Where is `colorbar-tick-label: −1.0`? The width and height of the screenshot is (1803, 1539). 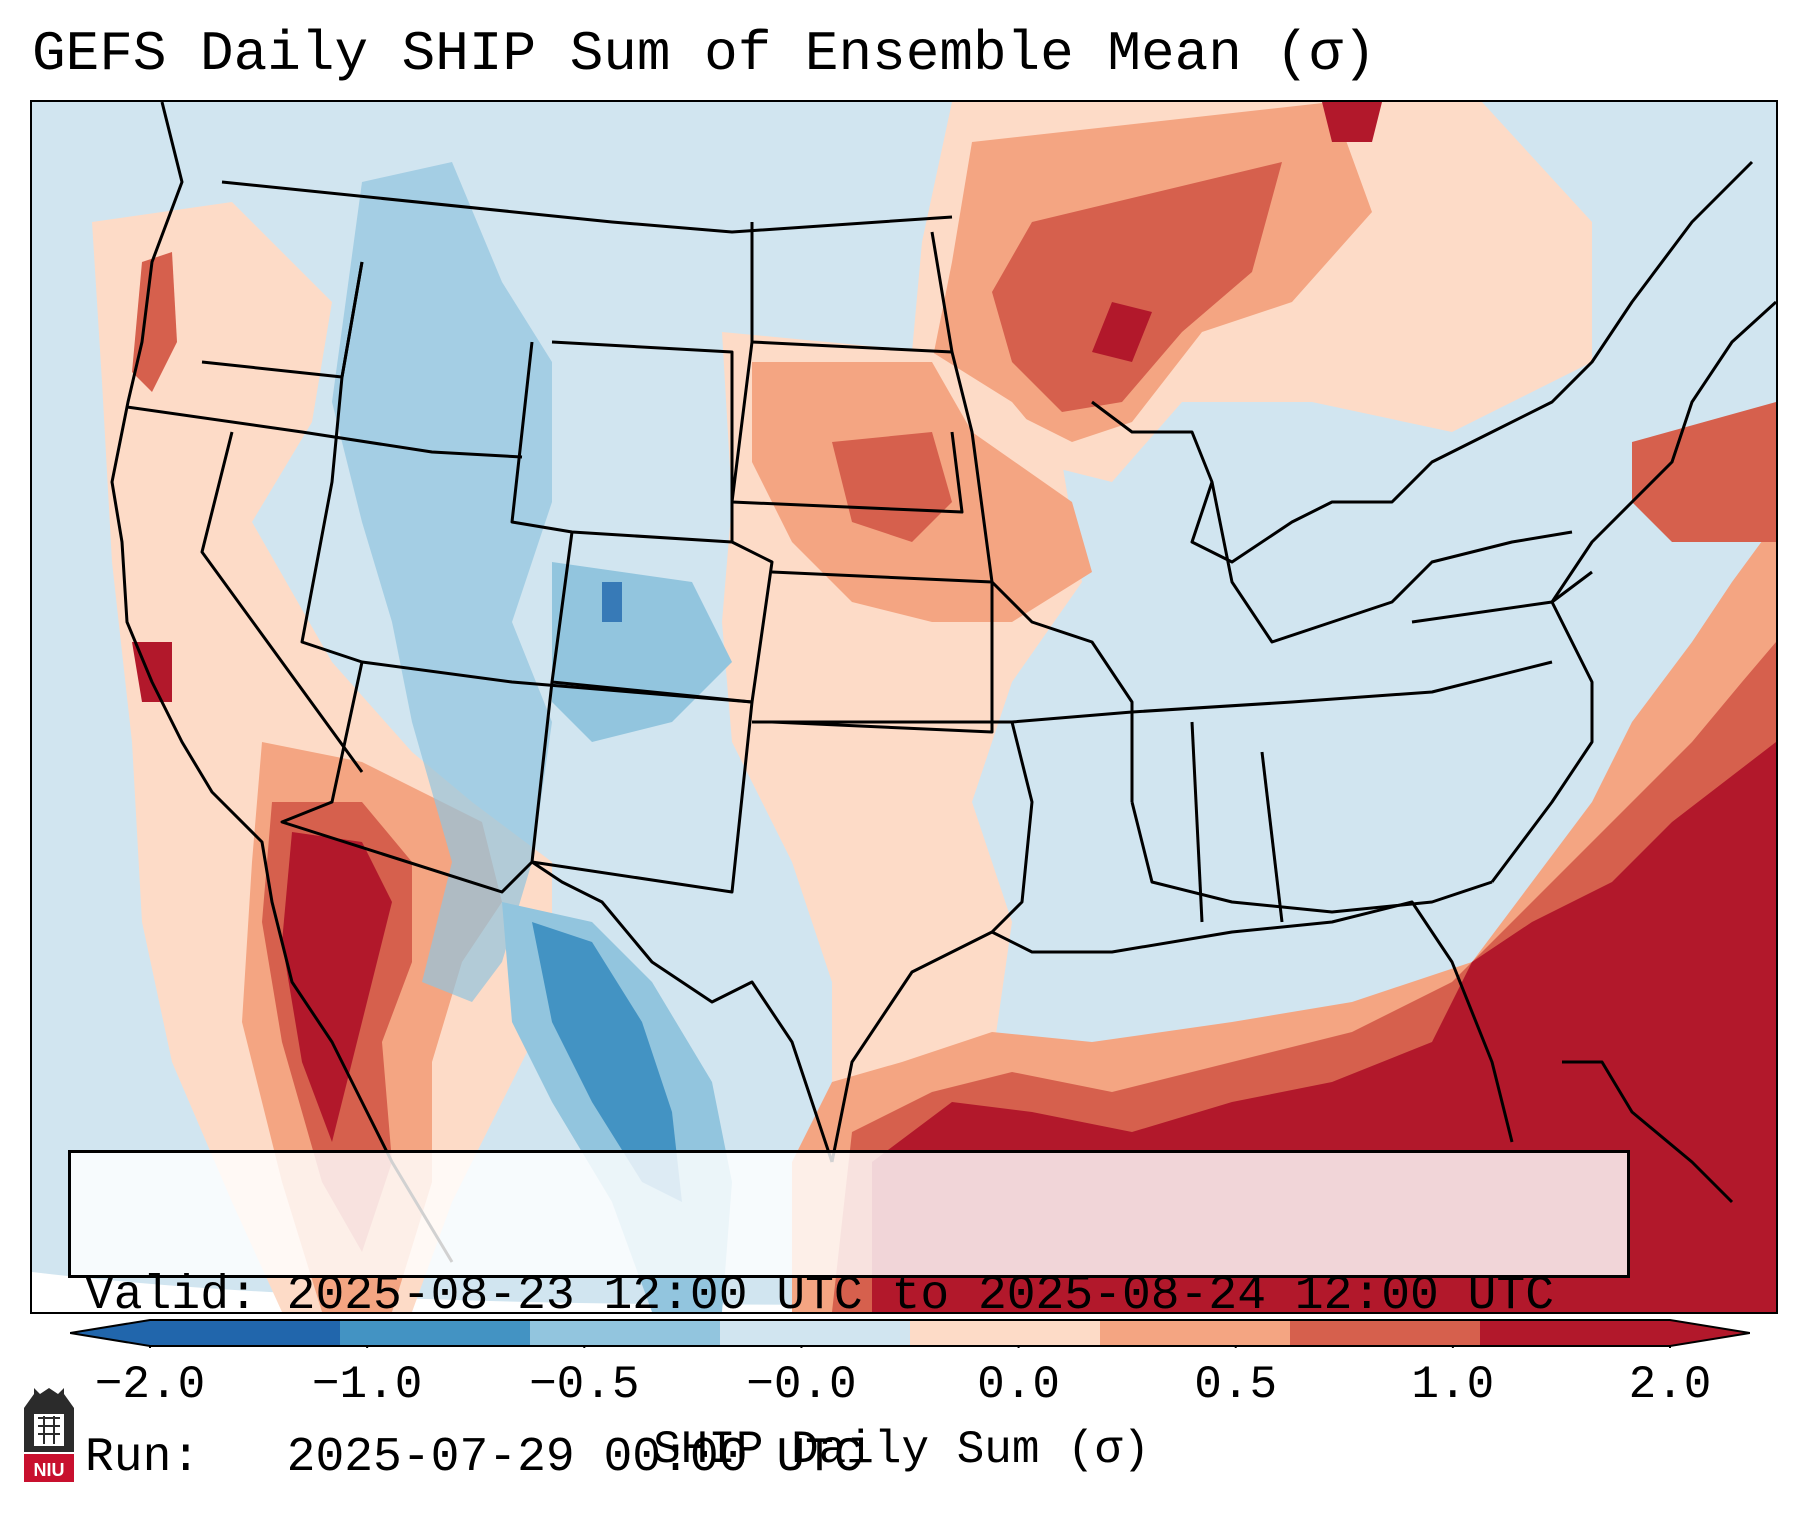 colorbar-tick-label: −1.0 is located at coordinates (367, 1385).